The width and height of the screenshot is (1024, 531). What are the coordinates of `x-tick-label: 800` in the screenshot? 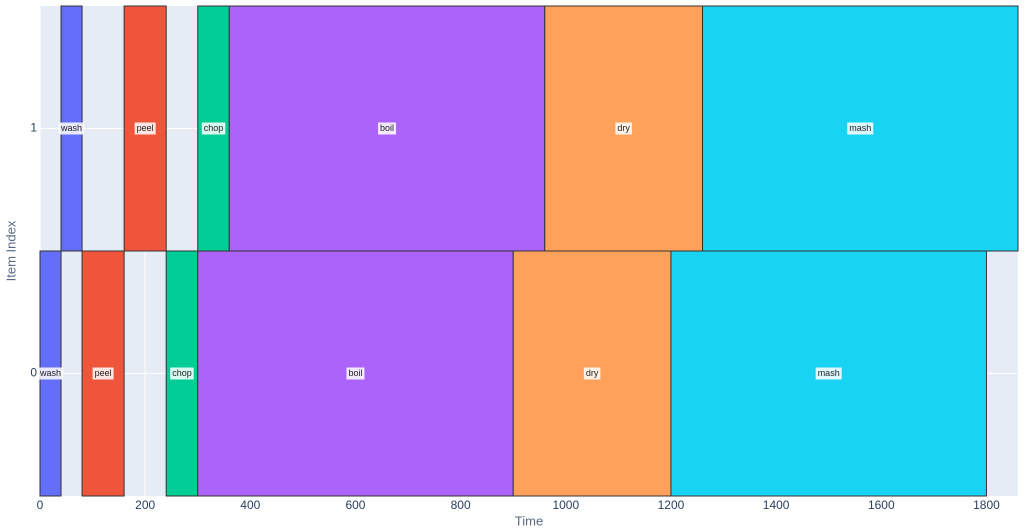 It's located at (461, 505).